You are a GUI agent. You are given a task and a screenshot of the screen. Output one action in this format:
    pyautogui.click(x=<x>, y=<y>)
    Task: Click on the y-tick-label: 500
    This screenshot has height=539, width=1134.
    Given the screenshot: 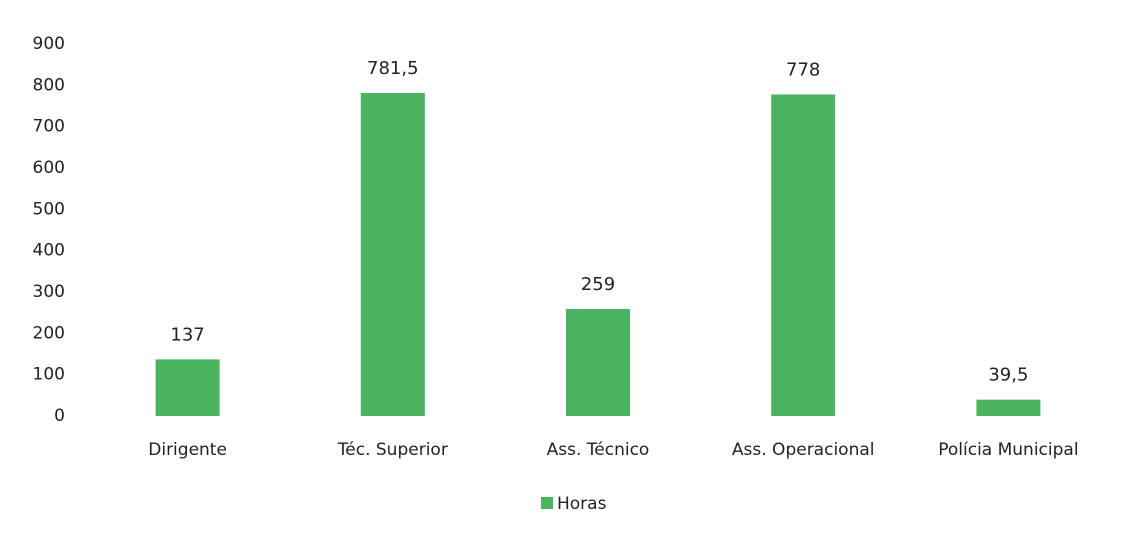 What is the action you would take?
    pyautogui.click(x=49, y=209)
    